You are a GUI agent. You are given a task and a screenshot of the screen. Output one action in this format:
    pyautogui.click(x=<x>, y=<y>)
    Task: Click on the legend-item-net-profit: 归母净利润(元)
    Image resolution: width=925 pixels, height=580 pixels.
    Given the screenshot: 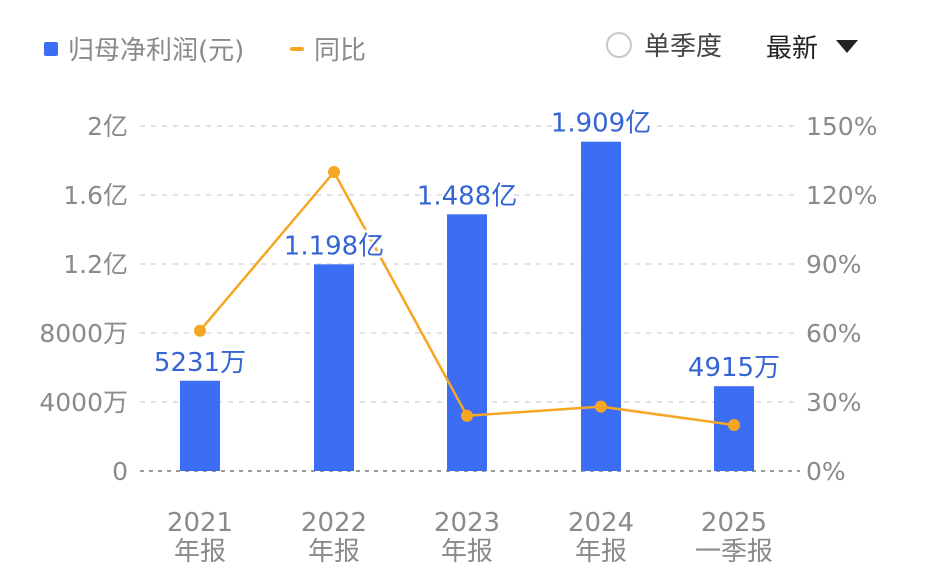 What is the action you would take?
    pyautogui.click(x=144, y=48)
    